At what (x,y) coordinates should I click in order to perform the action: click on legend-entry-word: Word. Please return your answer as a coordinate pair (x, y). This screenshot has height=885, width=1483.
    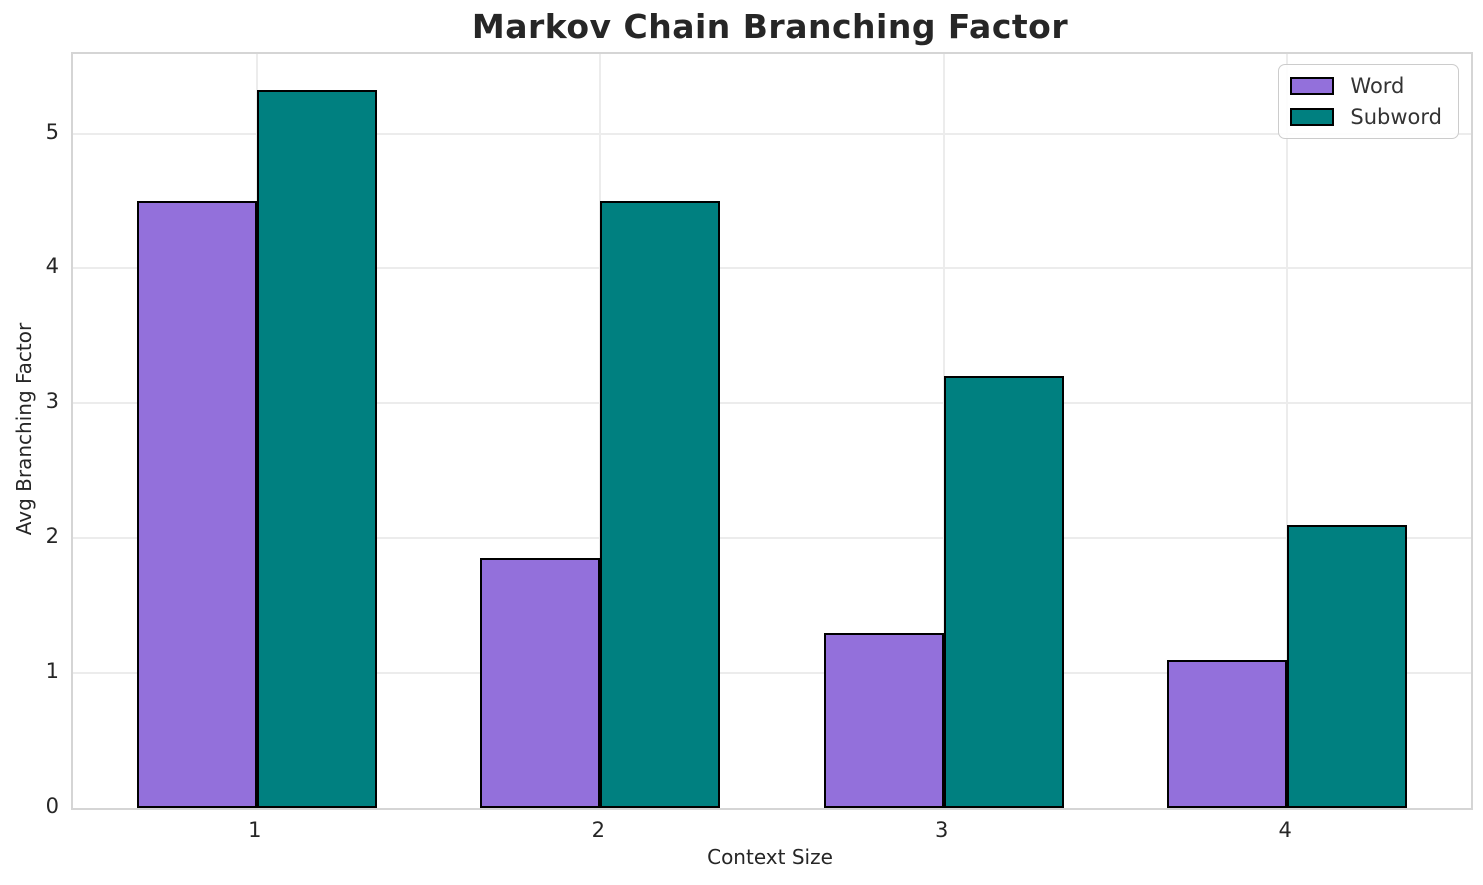
    Looking at the image, I should click on (1366, 86).